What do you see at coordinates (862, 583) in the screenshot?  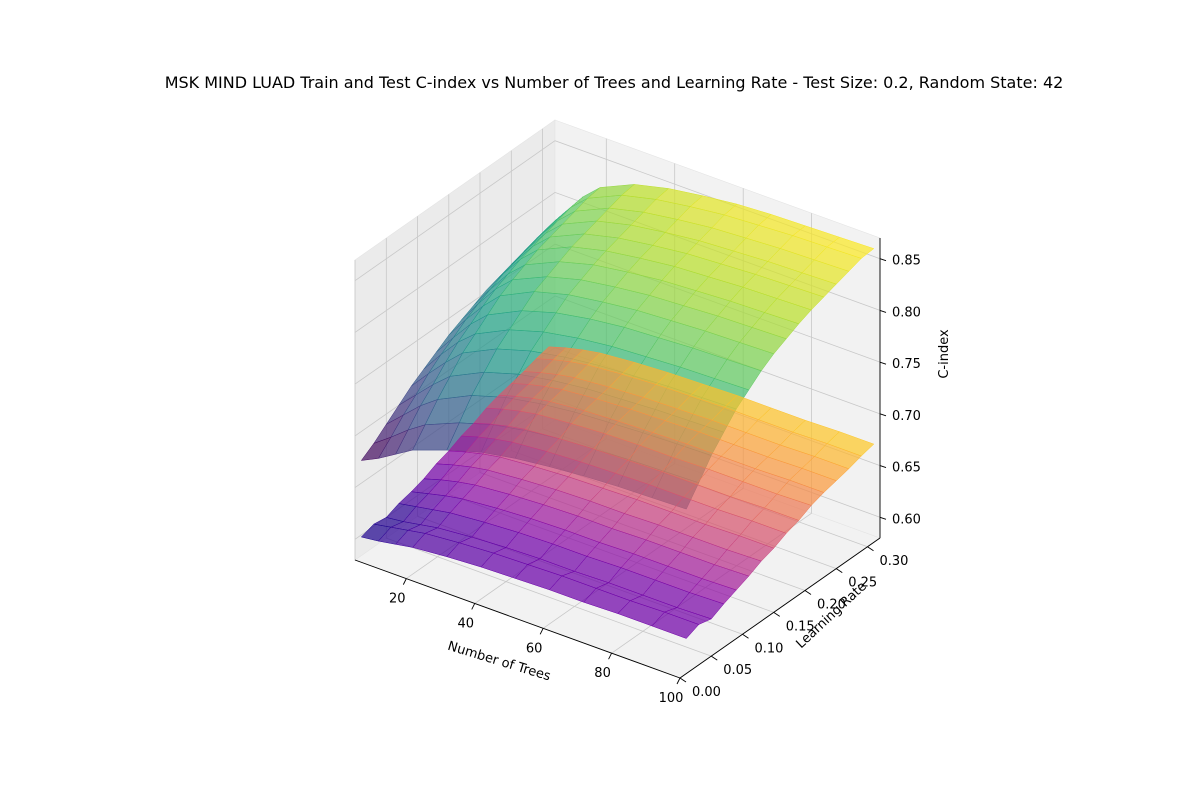 I see `y-tick-label: 0.25` at bounding box center [862, 583].